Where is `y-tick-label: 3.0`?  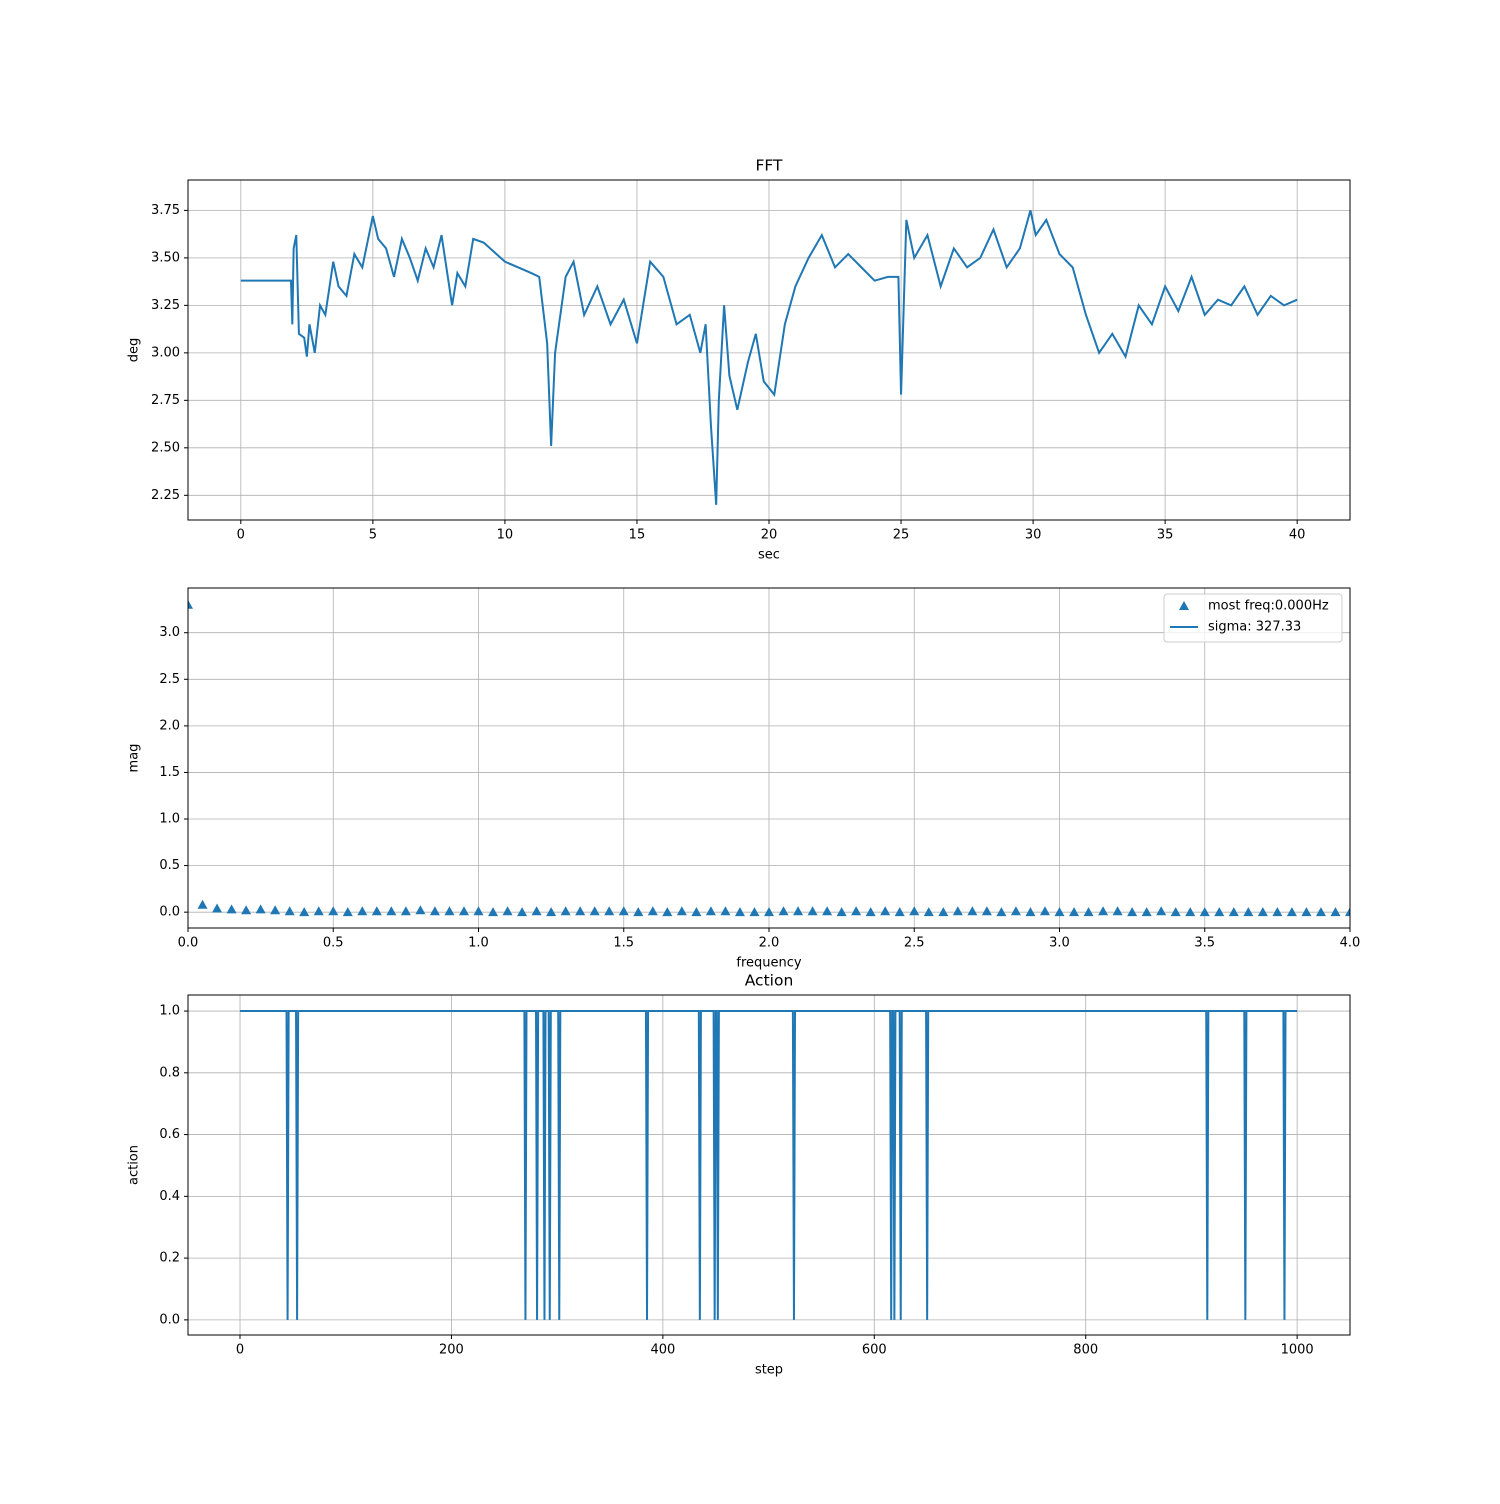
y-tick-label: 3.0 is located at coordinates (169, 632).